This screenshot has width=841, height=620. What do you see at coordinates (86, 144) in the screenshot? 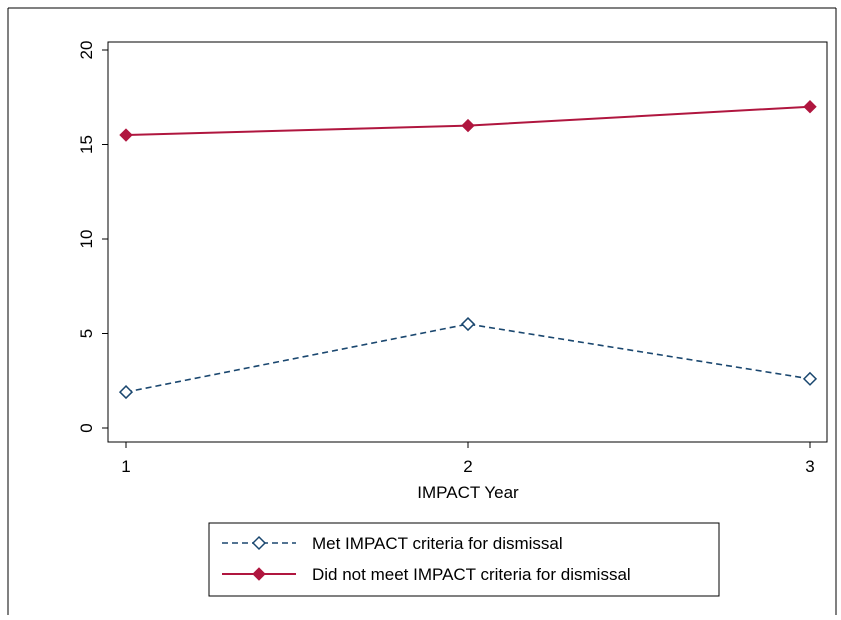
I see `y-tick-label: 15` at bounding box center [86, 144].